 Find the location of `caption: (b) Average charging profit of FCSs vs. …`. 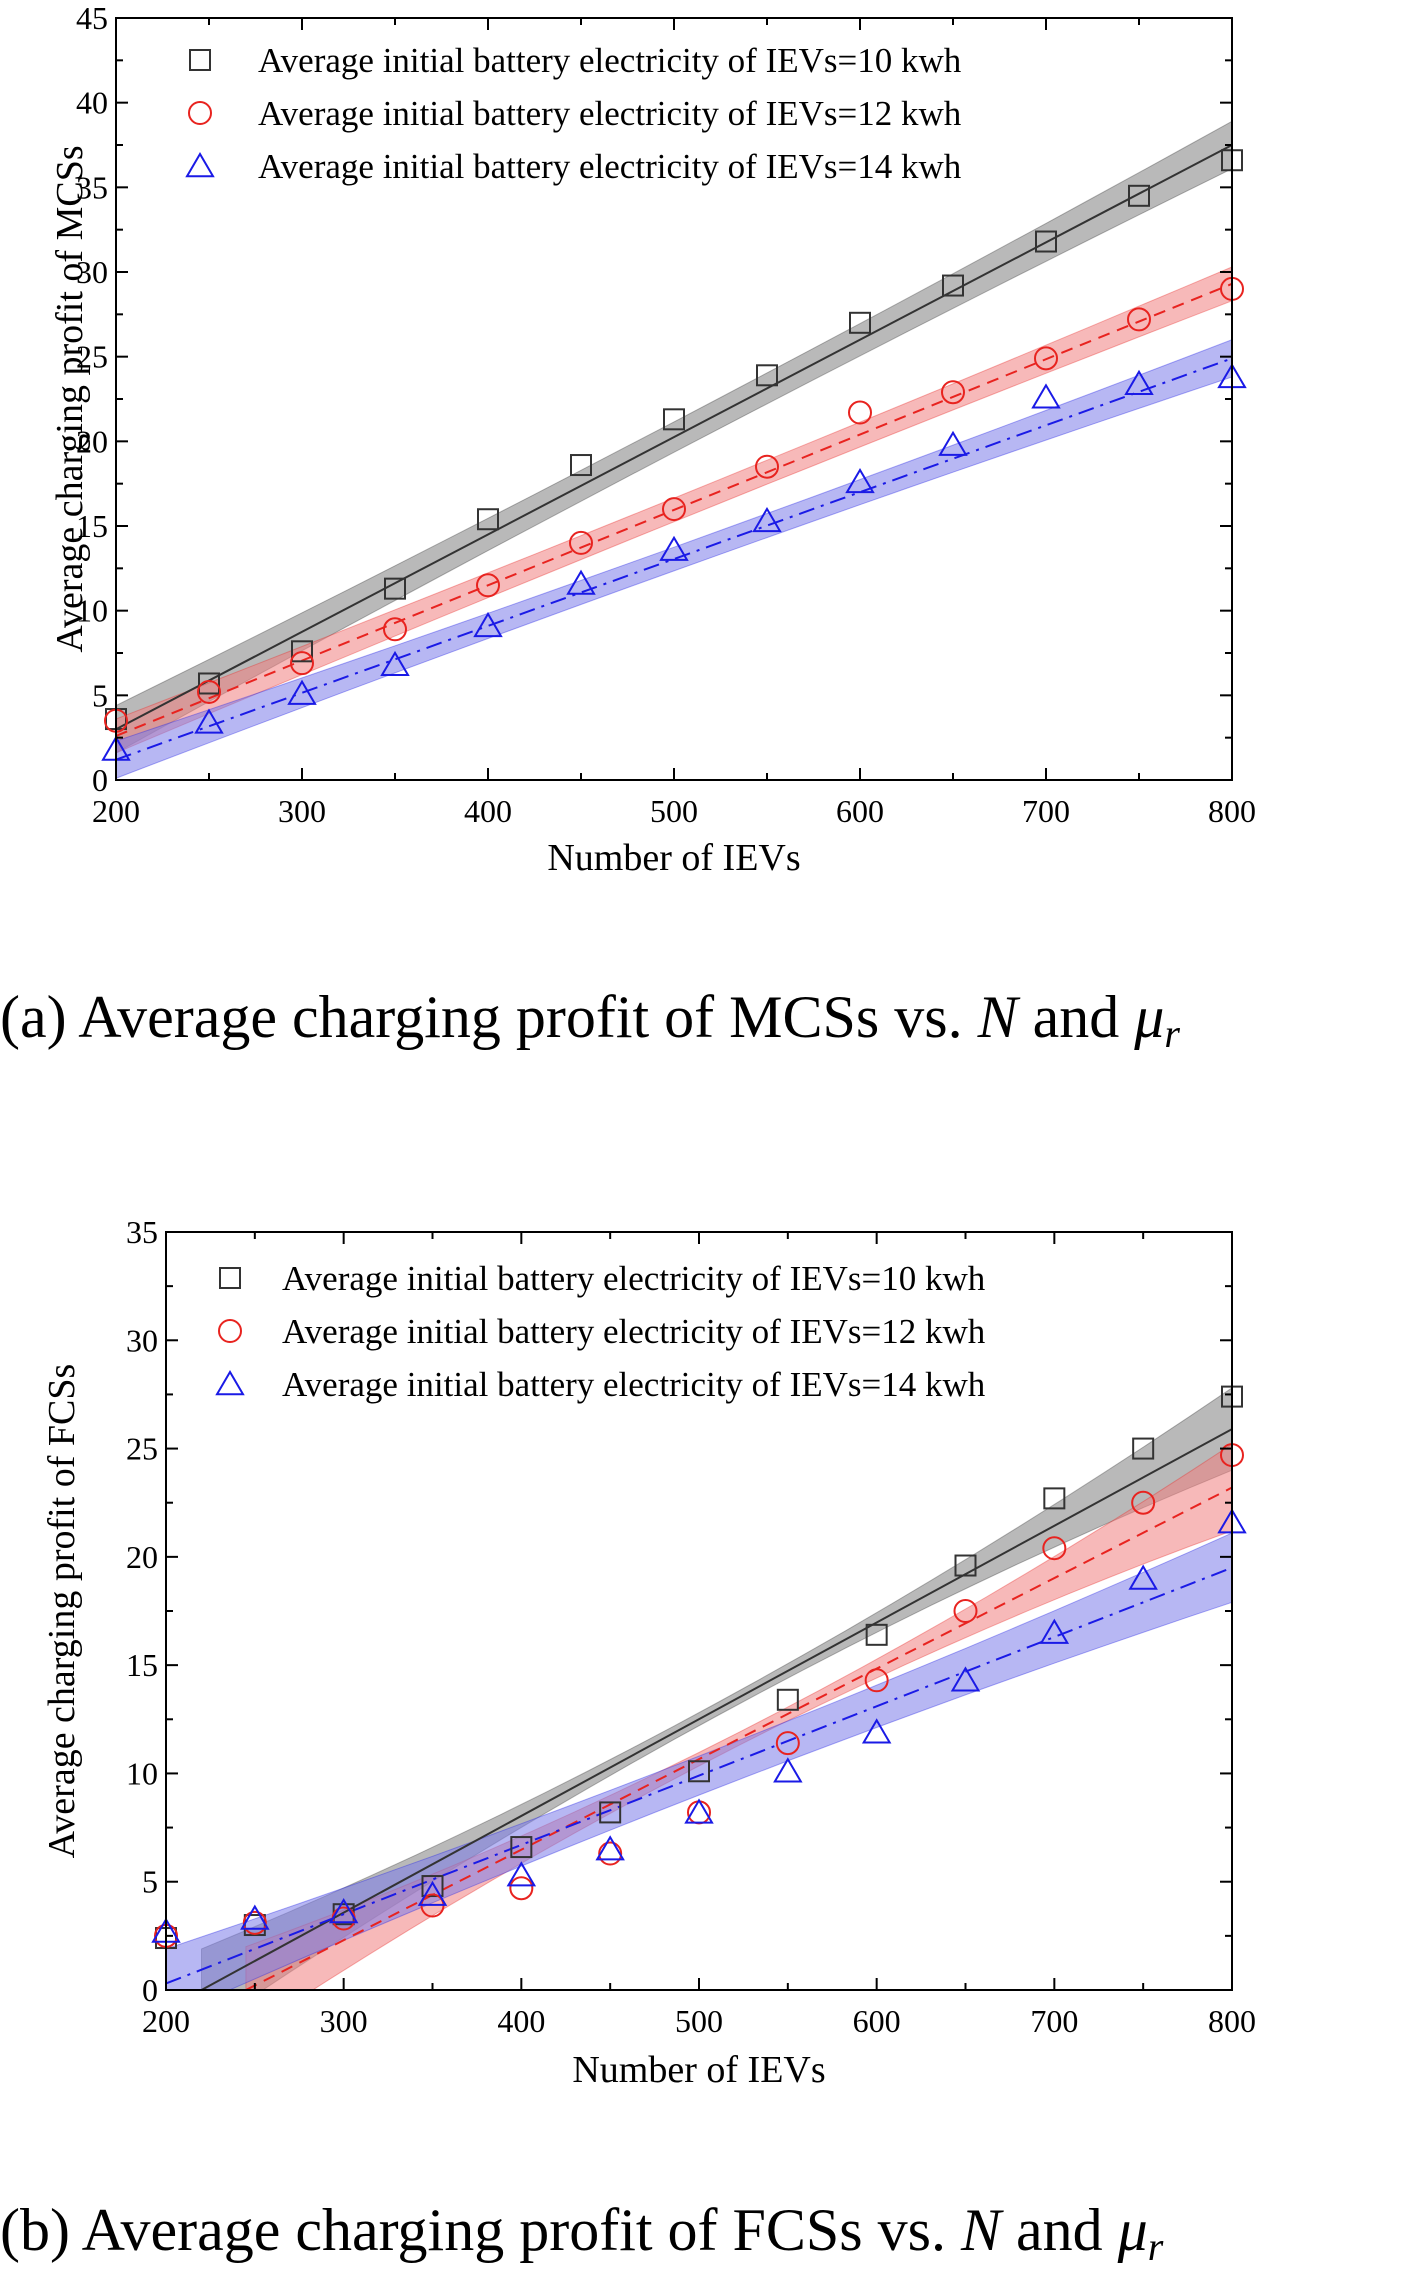

caption: (b) Average charging profit of FCSs vs. … is located at coordinates (582, 2233).